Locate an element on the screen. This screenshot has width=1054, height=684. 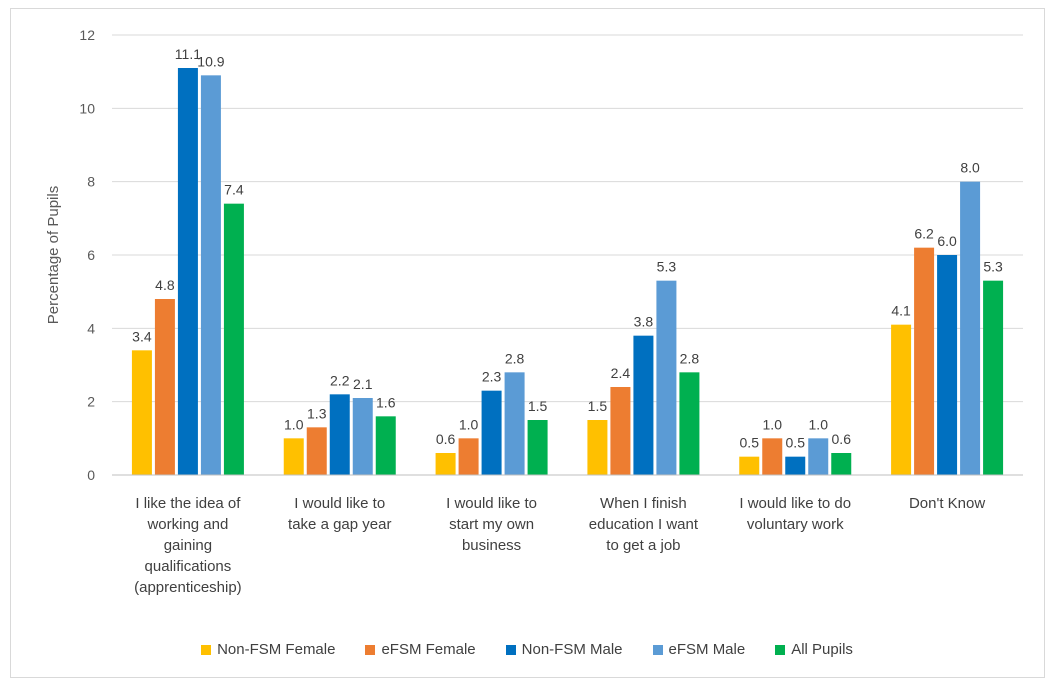
data-label: 2.2 is located at coordinates (340, 380).